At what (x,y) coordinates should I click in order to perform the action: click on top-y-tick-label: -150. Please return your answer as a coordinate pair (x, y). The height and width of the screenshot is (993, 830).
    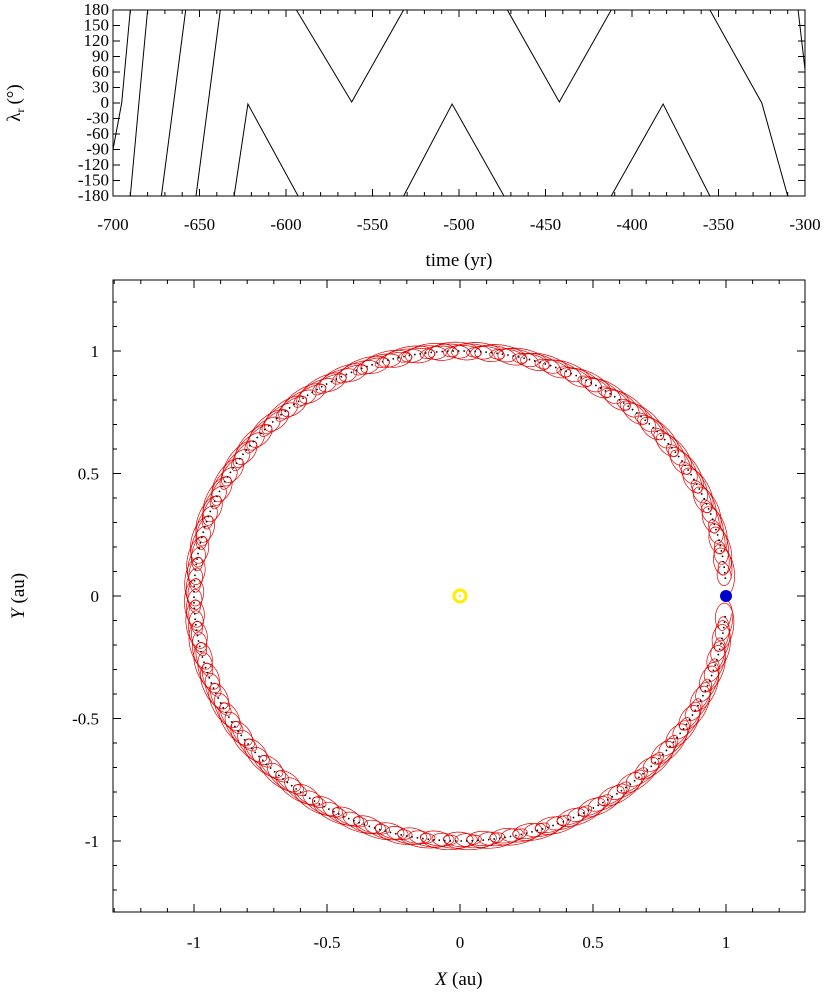
    Looking at the image, I should click on (93, 180).